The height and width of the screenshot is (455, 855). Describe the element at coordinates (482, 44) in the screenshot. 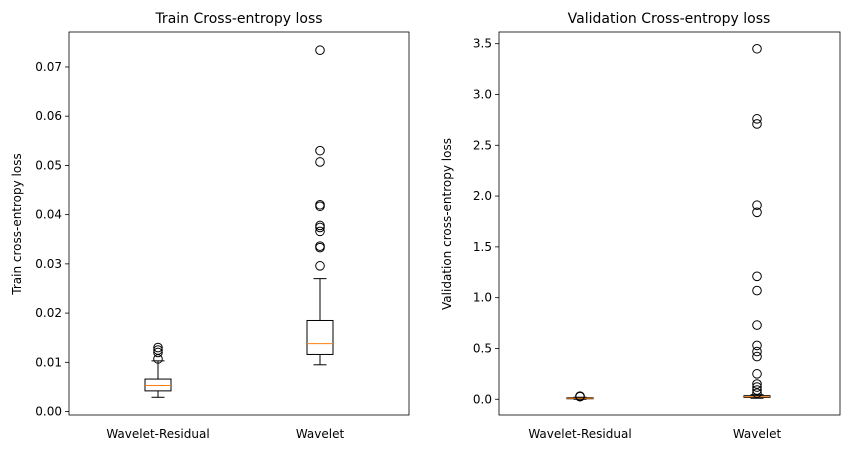

I see `validation-ytick-label: 3.5` at that location.